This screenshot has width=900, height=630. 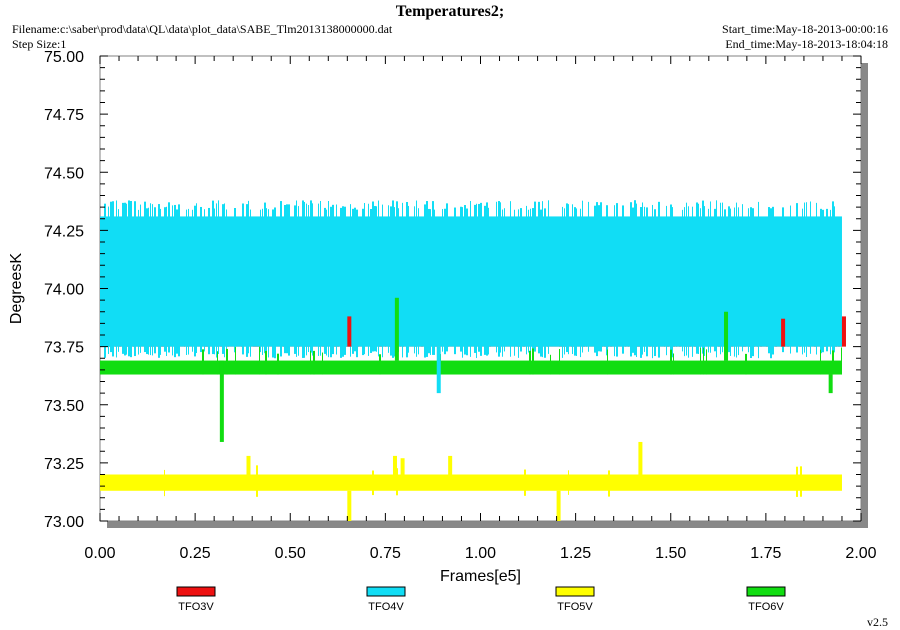 What do you see at coordinates (575, 553) in the screenshot?
I see `x-tick-label: 1.25` at bounding box center [575, 553].